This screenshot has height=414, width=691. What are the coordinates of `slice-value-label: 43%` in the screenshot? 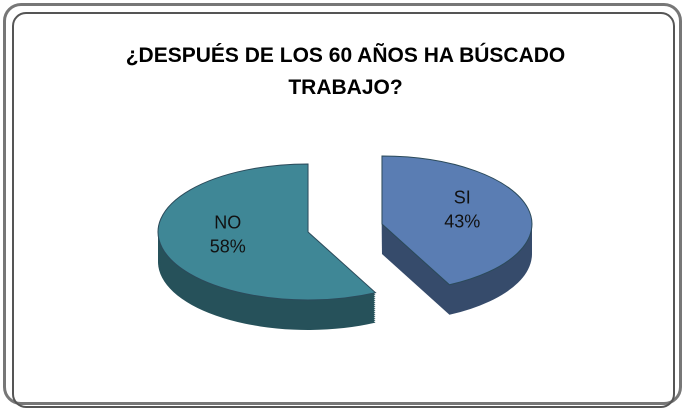 It's located at (462, 221).